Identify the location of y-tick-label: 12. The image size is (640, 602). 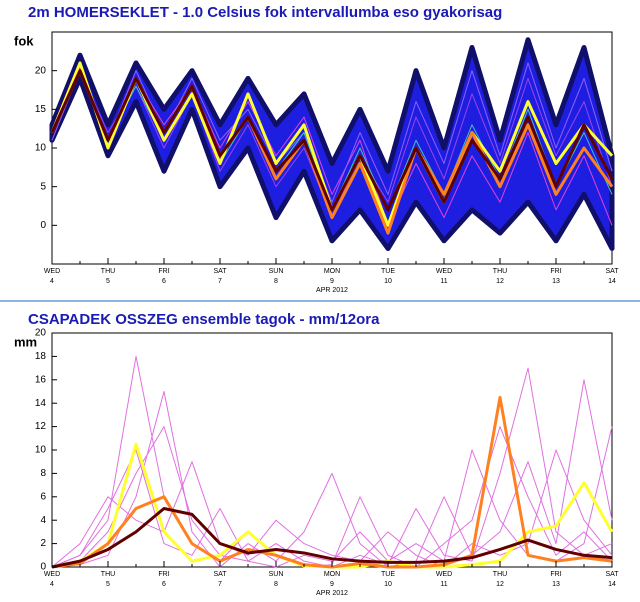
(41, 426).